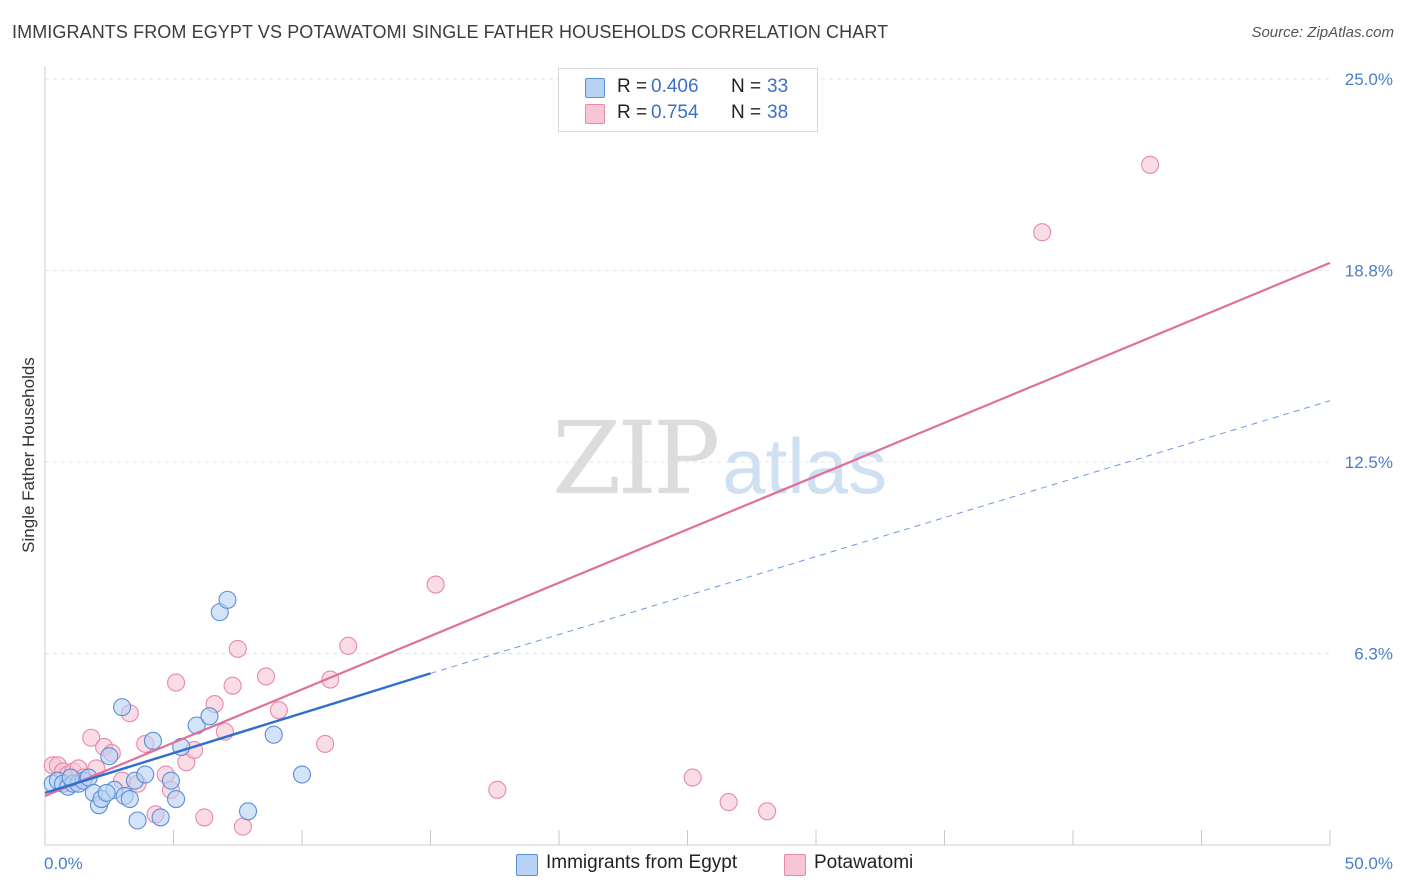 This screenshot has width=1406, height=892. I want to click on potawatomi-legend-label: Potawatomi, so click(864, 862).